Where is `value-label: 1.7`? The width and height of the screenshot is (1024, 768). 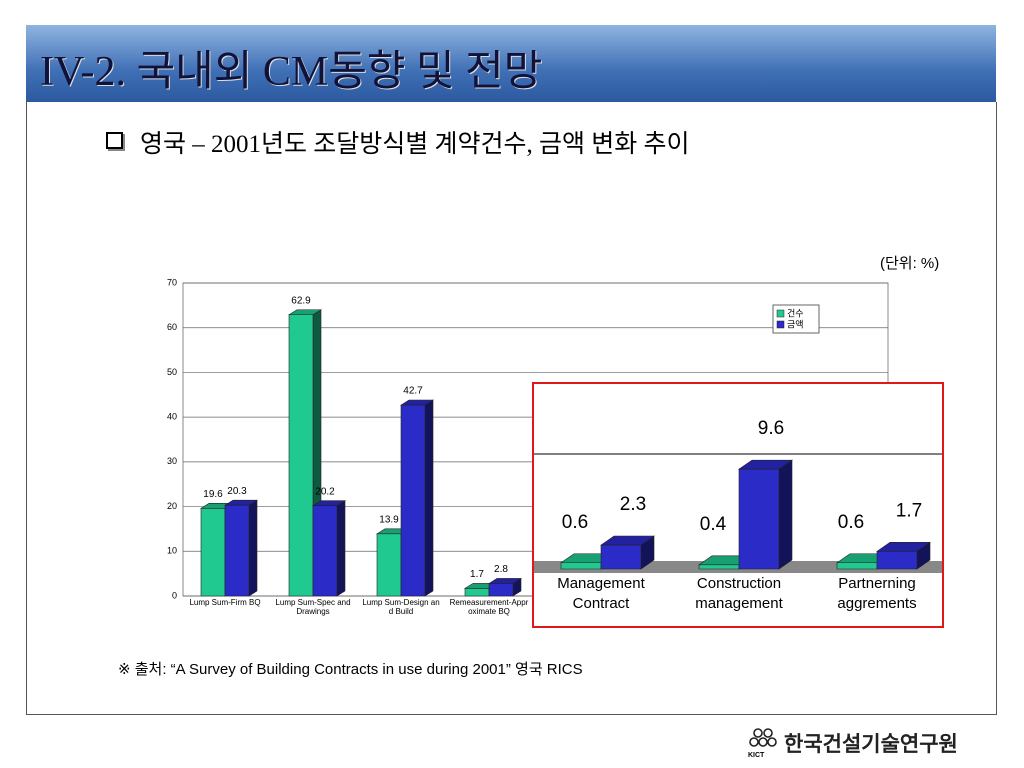
value-label: 1.7 is located at coordinates (477, 574).